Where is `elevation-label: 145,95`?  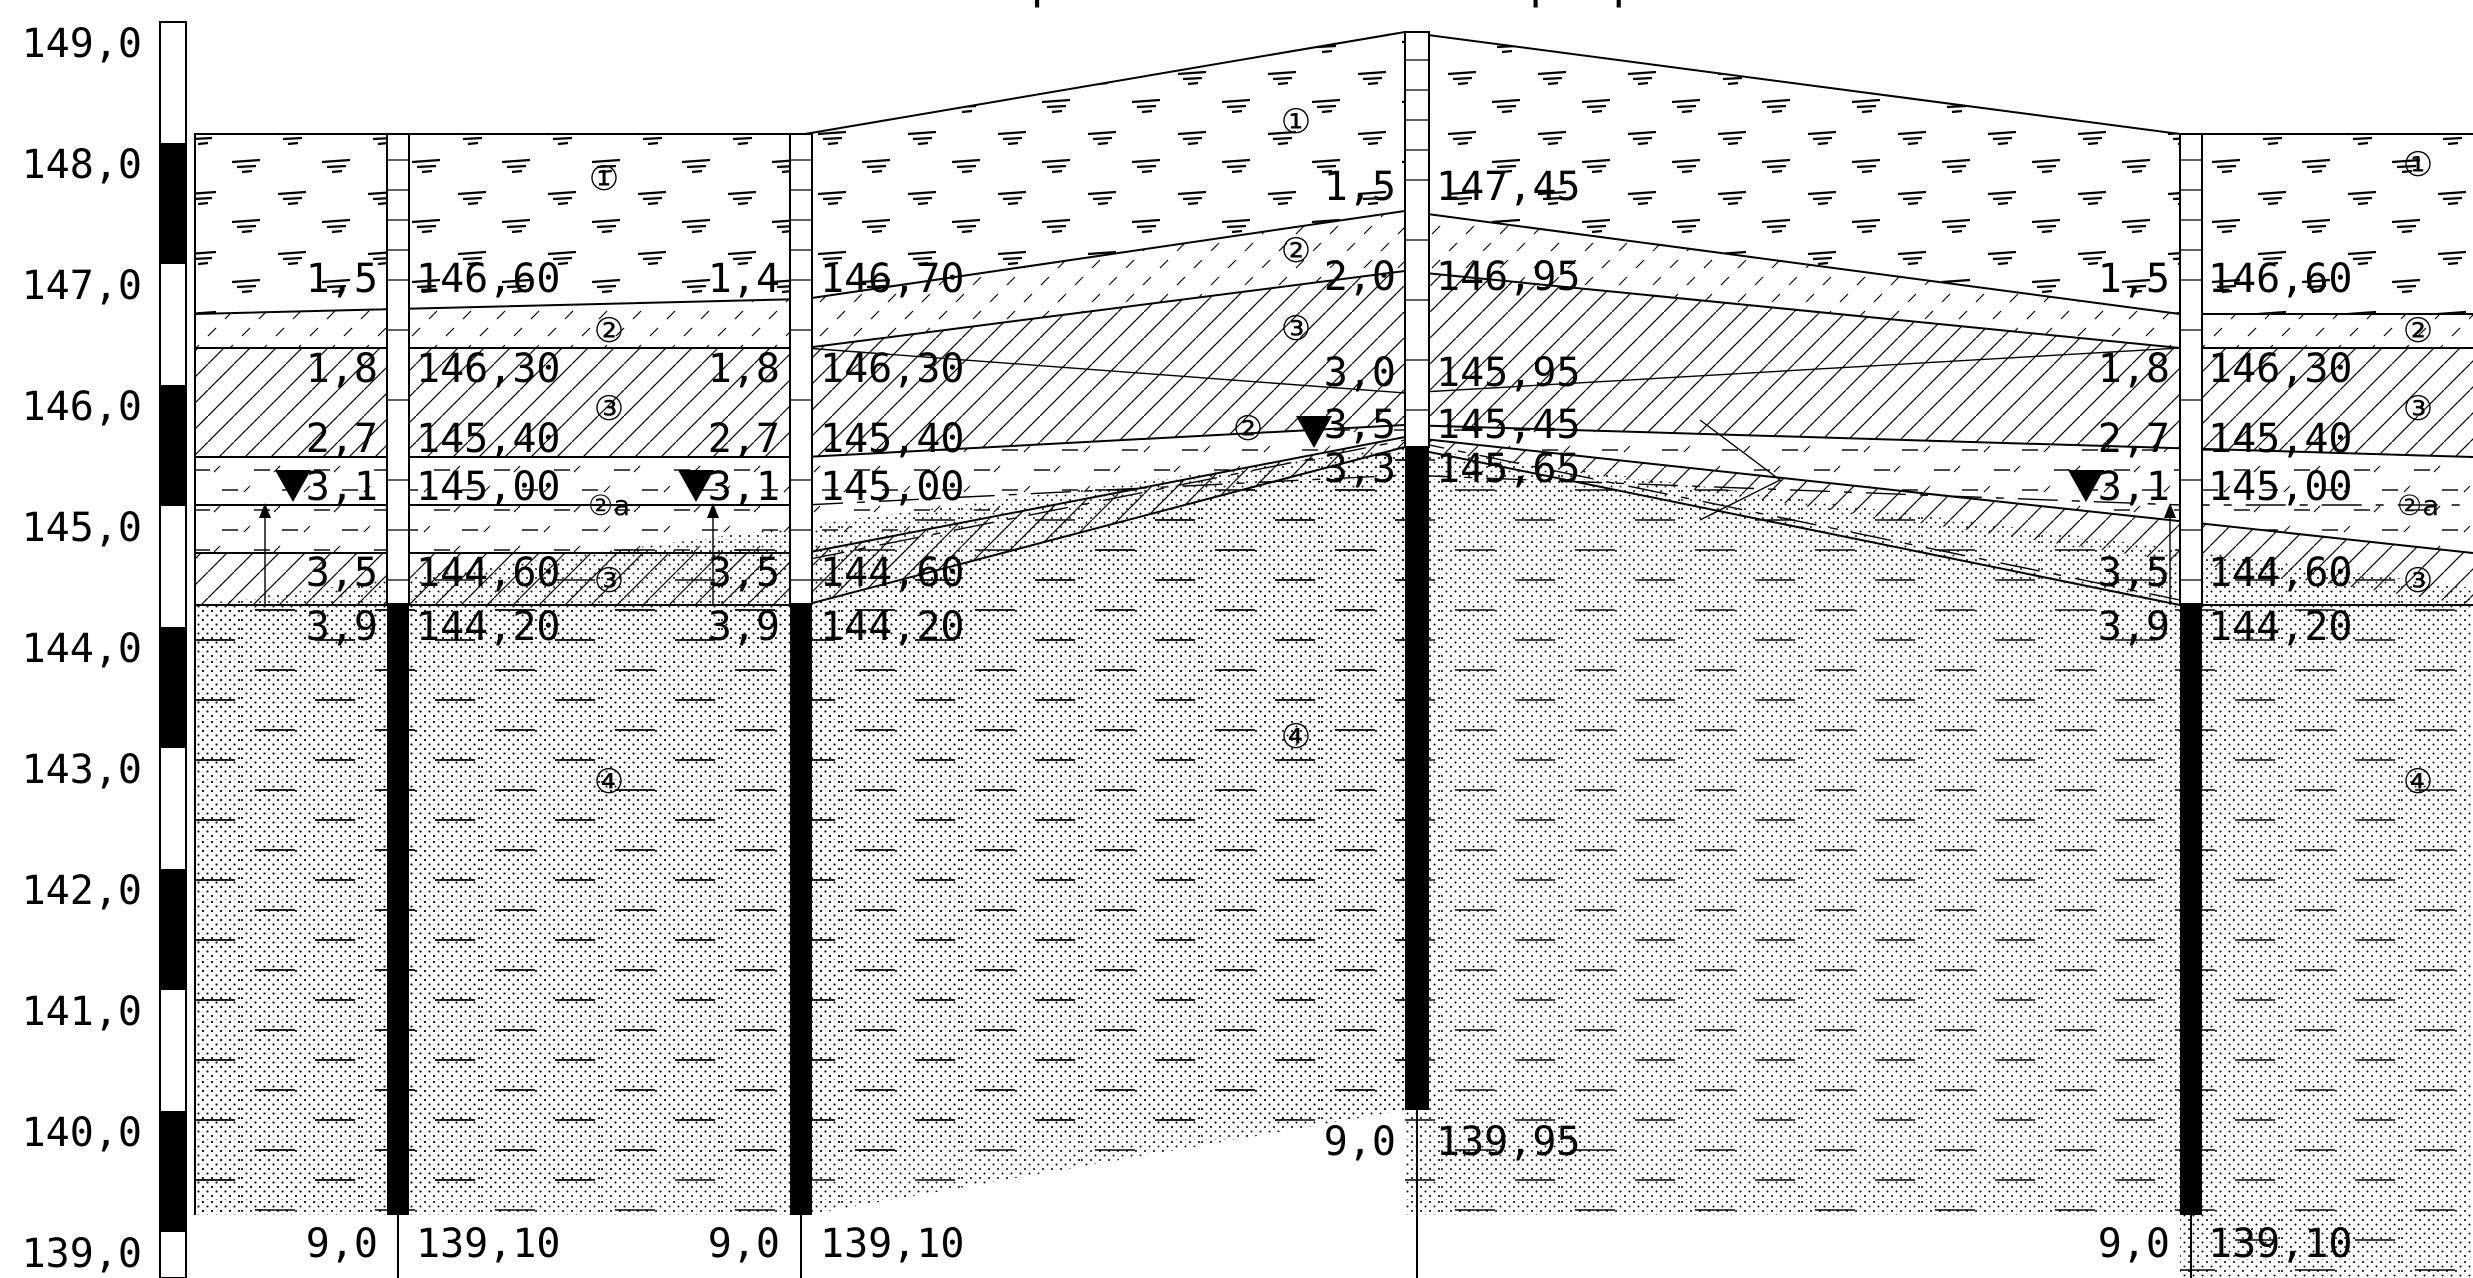
elevation-label: 145,95 is located at coordinates (1508, 373).